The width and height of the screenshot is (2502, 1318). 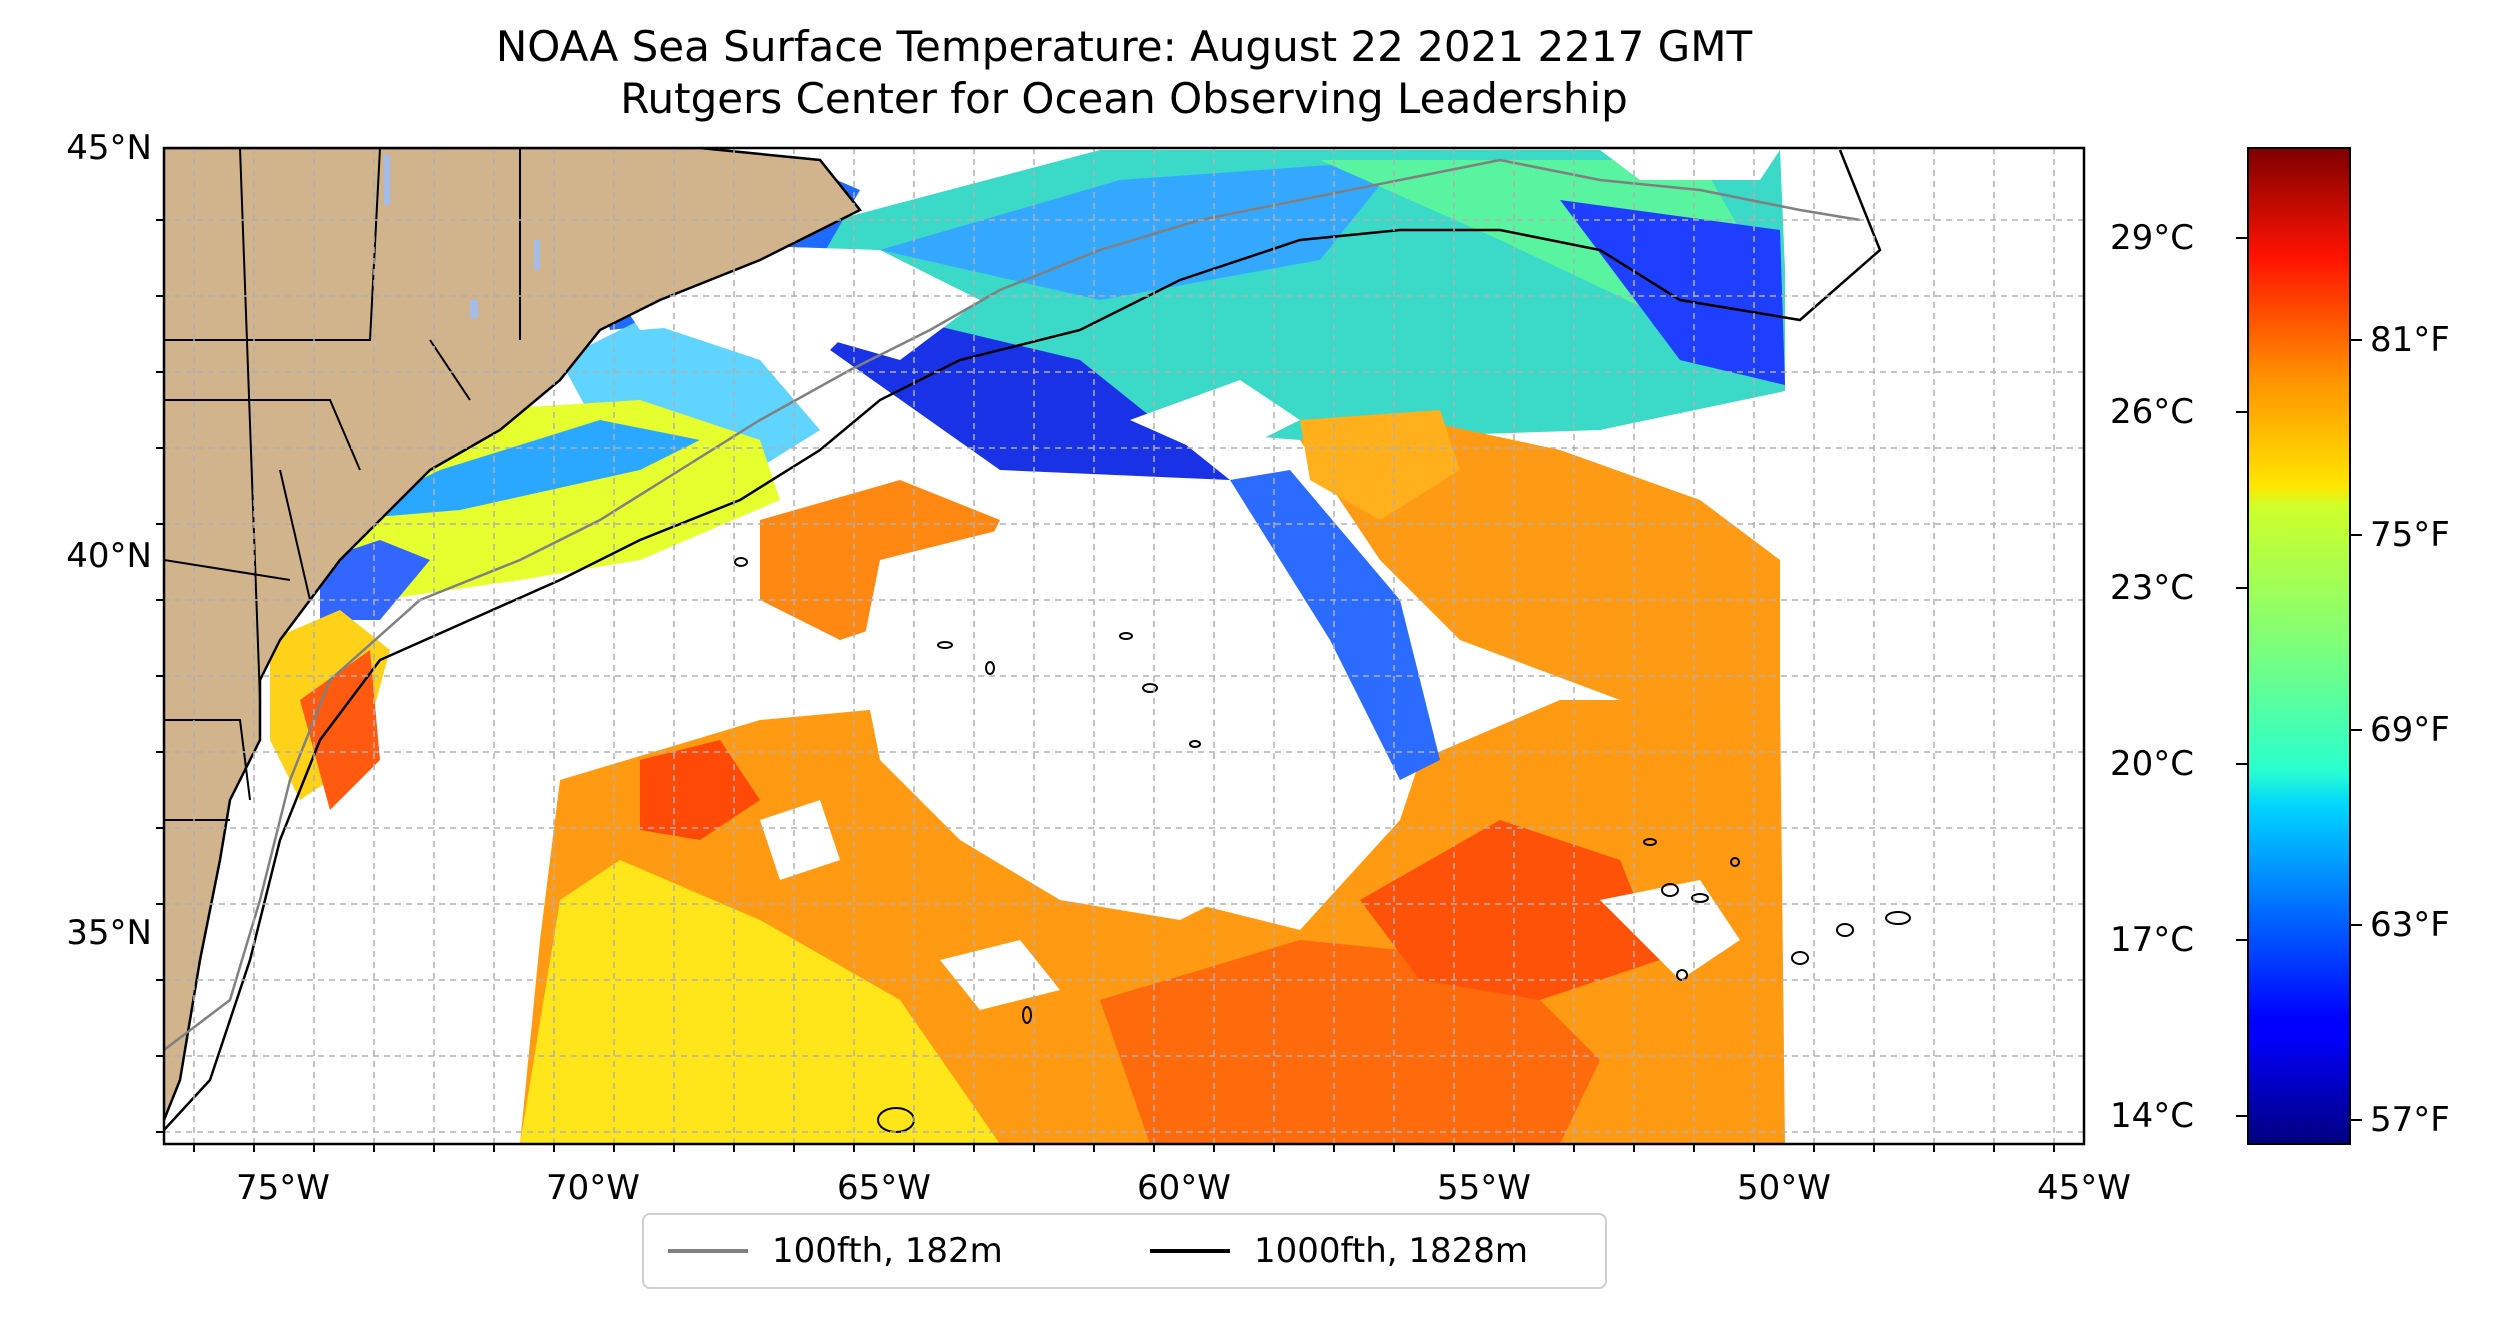 What do you see at coordinates (1190, 1251) in the screenshot?
I see `legend-swatch-1000fth` at bounding box center [1190, 1251].